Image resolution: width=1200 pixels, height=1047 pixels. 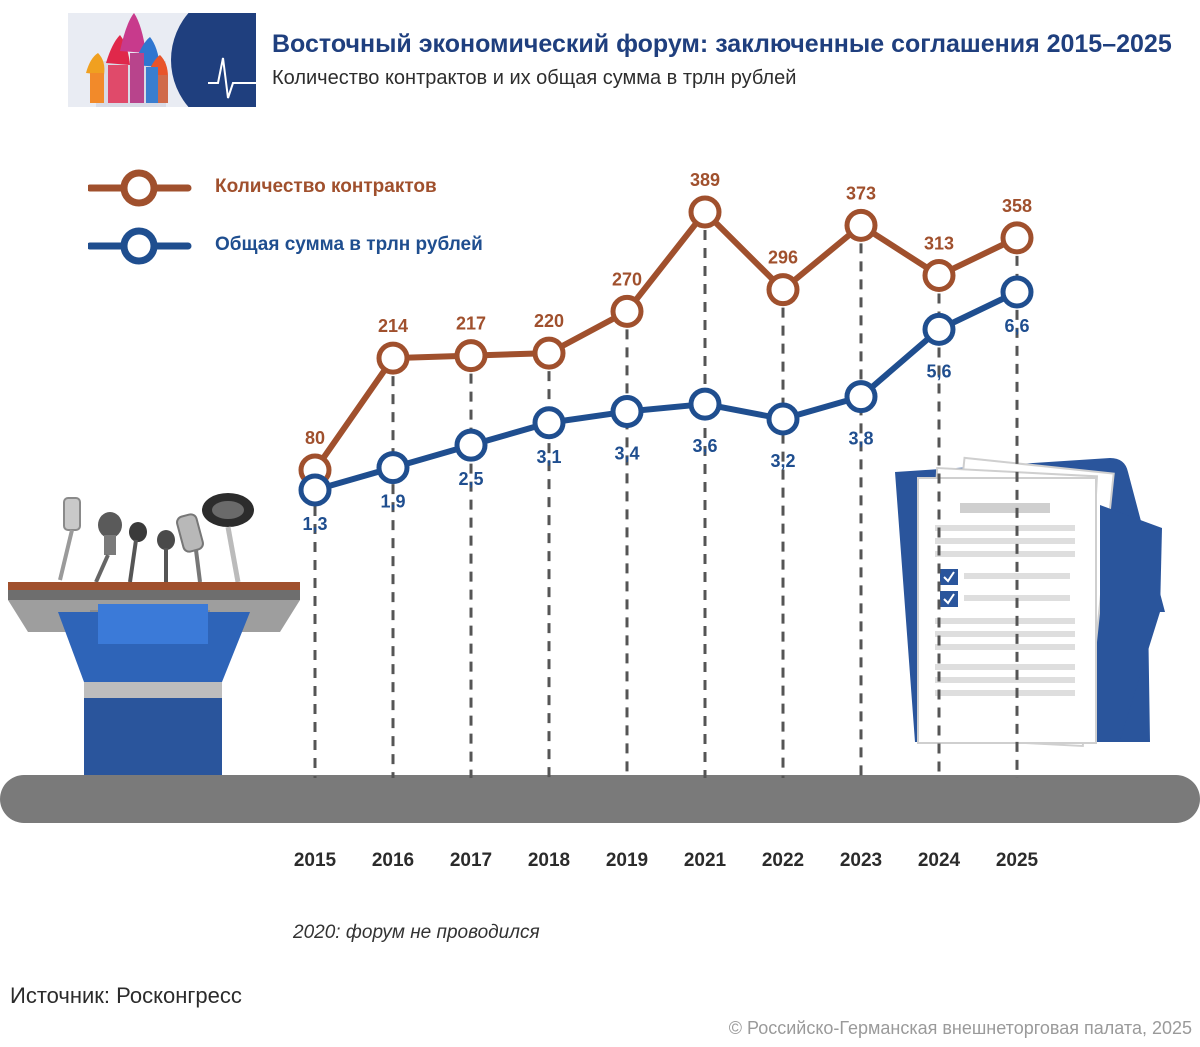 What do you see at coordinates (471, 860) in the screenshot?
I see `x-tick-label-2017: 2017` at bounding box center [471, 860].